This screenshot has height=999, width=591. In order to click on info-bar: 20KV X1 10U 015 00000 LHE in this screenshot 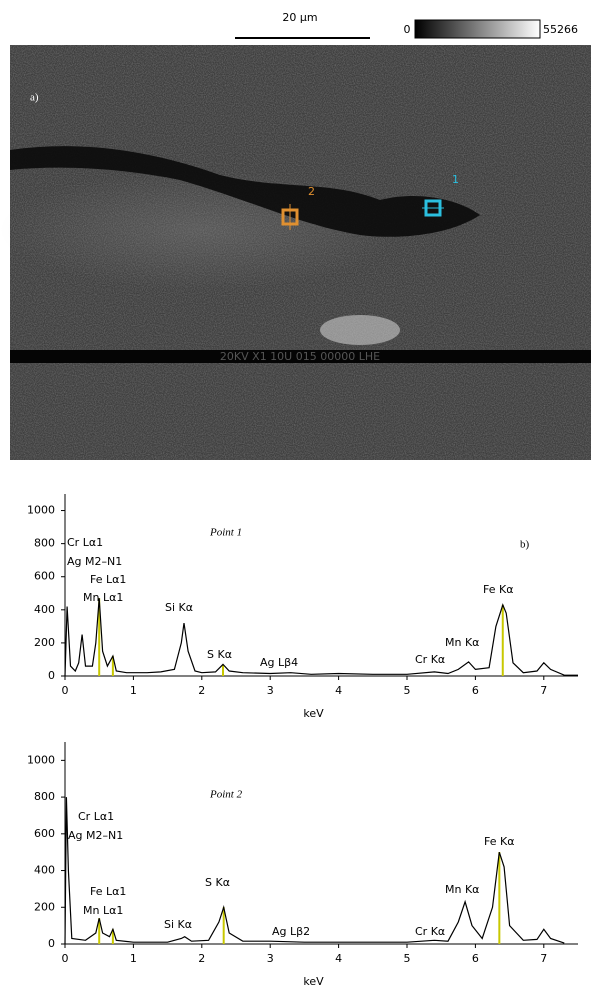, I will do `click(300, 356)`.